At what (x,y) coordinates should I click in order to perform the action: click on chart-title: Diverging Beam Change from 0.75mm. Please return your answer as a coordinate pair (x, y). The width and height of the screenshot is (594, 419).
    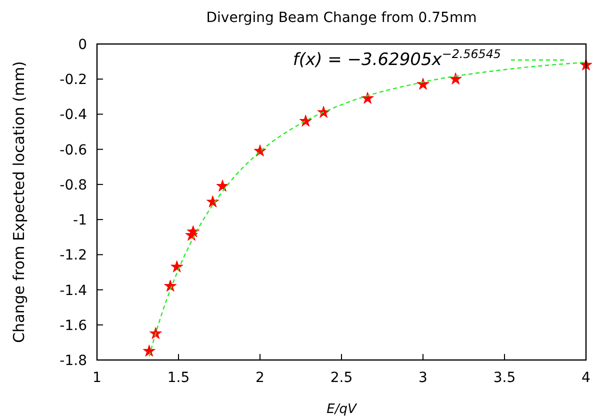
    Looking at the image, I should click on (341, 18).